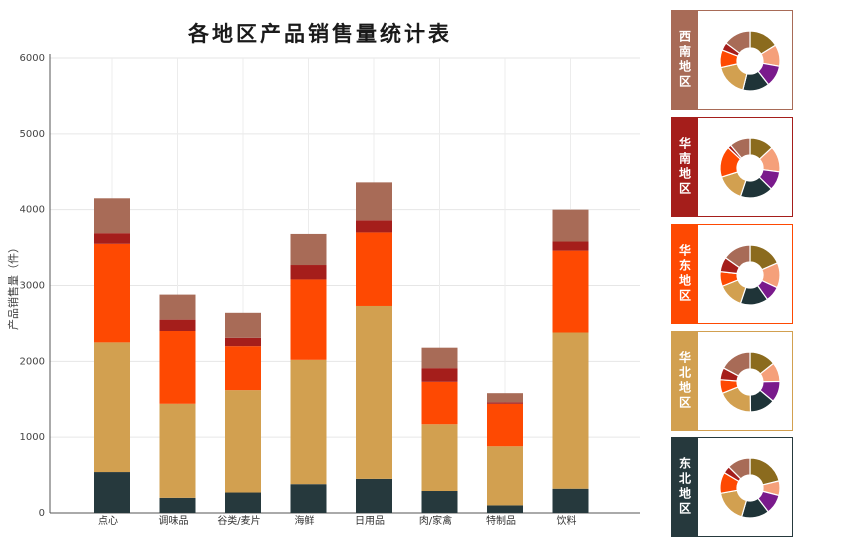  I want to click on y-tick-label: 1000, so click(32, 437).